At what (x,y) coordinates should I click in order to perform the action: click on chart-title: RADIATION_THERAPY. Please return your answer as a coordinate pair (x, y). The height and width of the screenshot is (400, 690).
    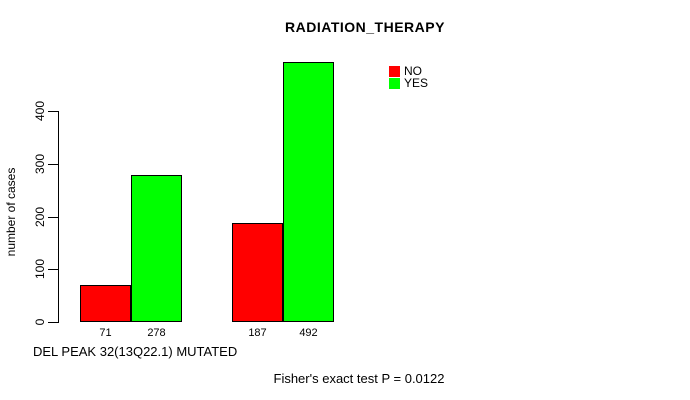
    Looking at the image, I should click on (365, 27).